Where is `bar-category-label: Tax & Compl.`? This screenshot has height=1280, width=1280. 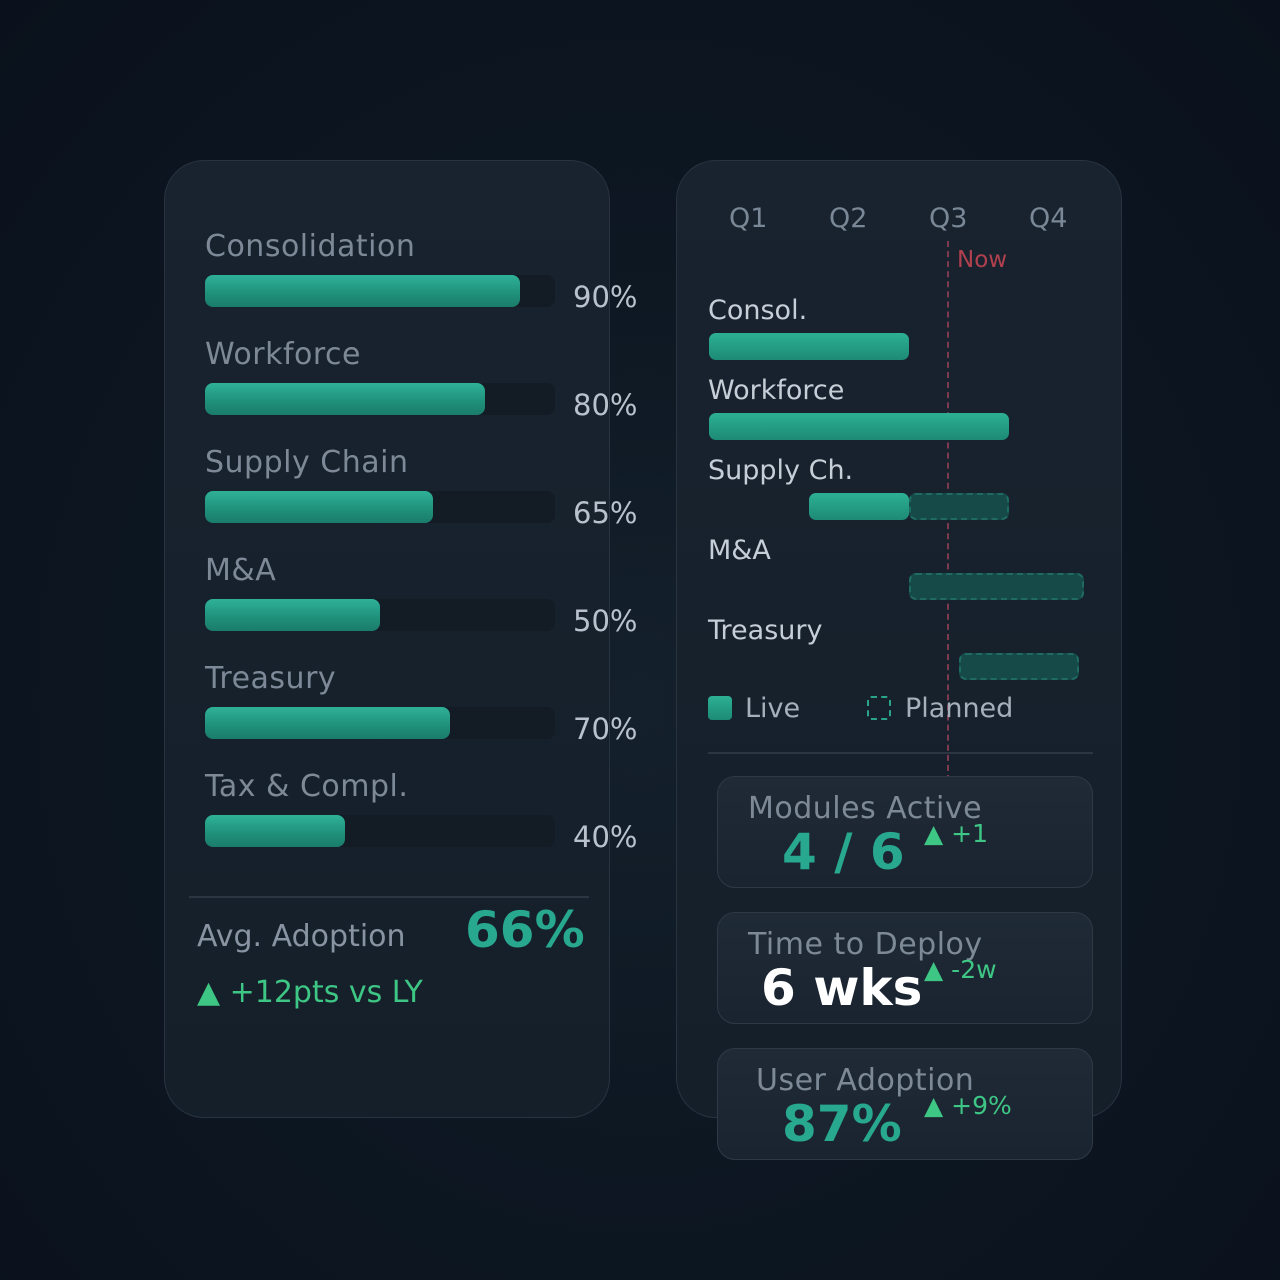
bar-category-label: Tax & Compl. is located at coordinates (307, 786).